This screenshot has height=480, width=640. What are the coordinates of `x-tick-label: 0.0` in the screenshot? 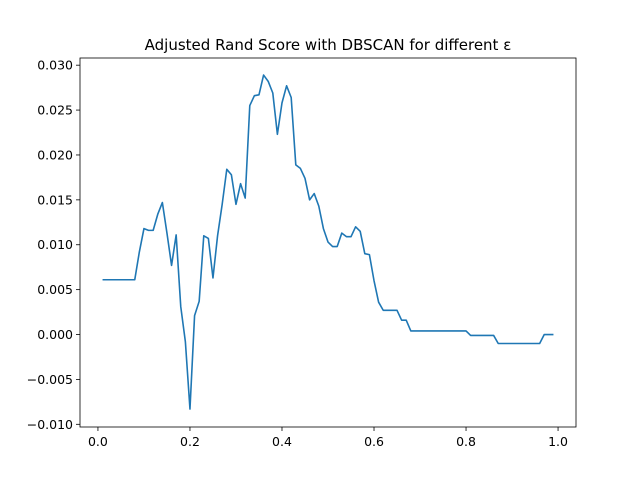 It's located at (98, 441).